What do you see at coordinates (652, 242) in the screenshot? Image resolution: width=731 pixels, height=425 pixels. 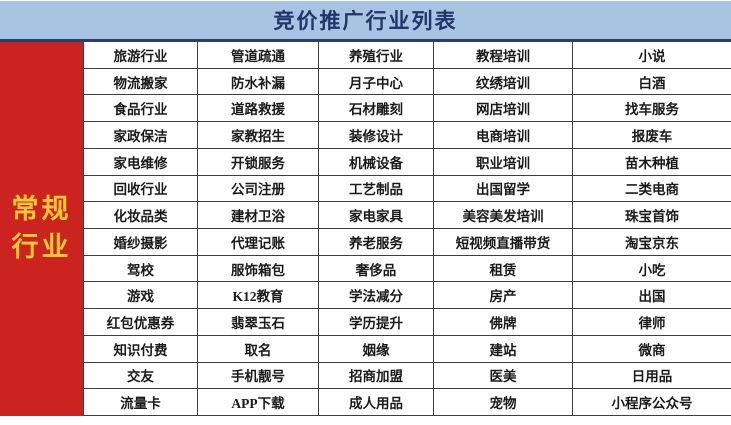 I see `industry-cell: 淘宝京东` at bounding box center [652, 242].